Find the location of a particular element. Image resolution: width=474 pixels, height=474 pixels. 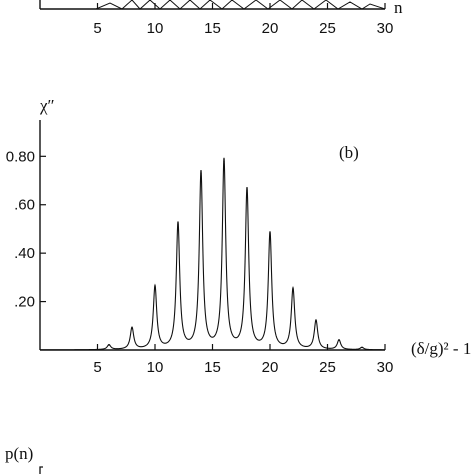

panel-a-curve is located at coordinates (213, 5).